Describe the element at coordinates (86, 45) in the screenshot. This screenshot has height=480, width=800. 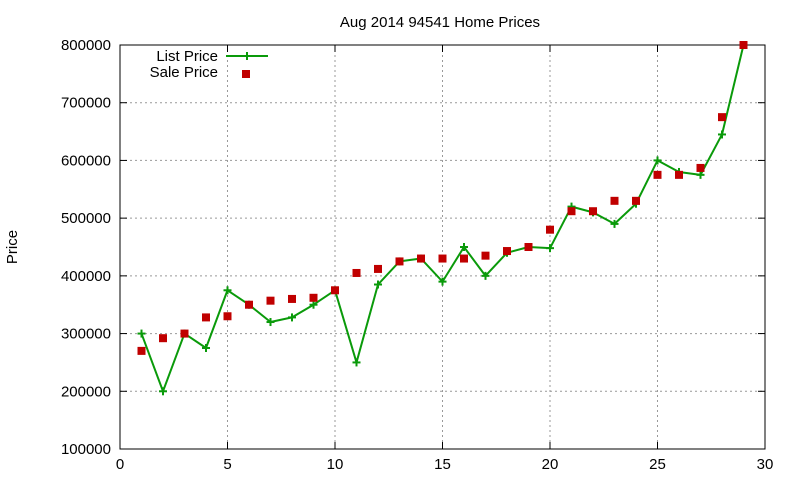
I see `y-tick-label: 800000` at that location.